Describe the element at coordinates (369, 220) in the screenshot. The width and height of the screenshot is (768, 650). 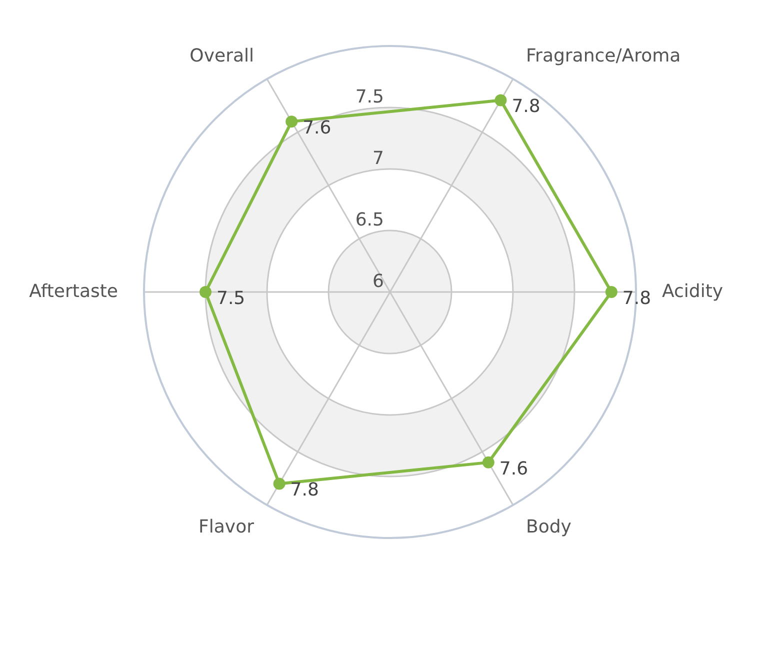
I see `y-tick-label: 6.5` at that location.